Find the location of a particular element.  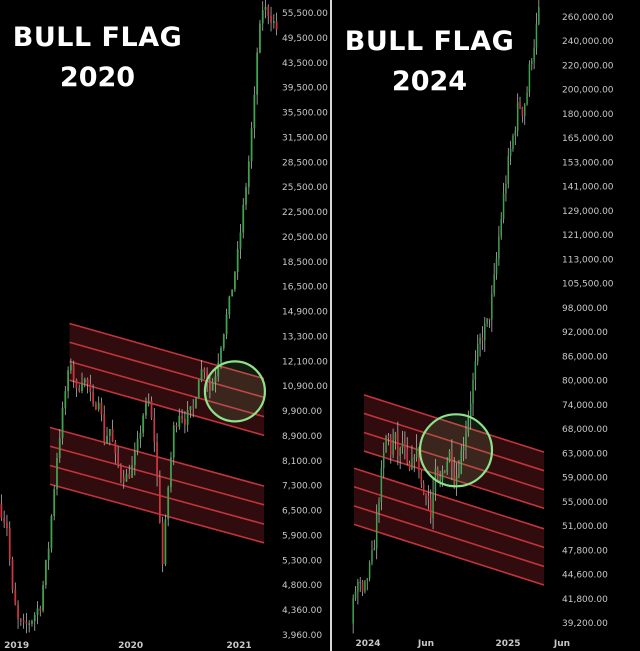

y-tick-label: 3,960.00 is located at coordinates (302, 636).